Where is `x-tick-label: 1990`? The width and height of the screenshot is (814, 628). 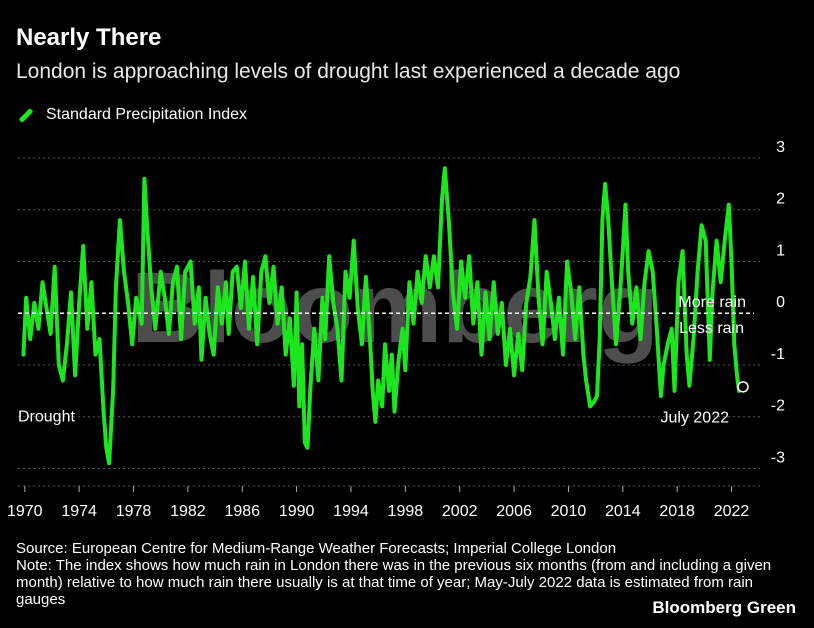 x-tick-label: 1990 is located at coordinates (297, 511).